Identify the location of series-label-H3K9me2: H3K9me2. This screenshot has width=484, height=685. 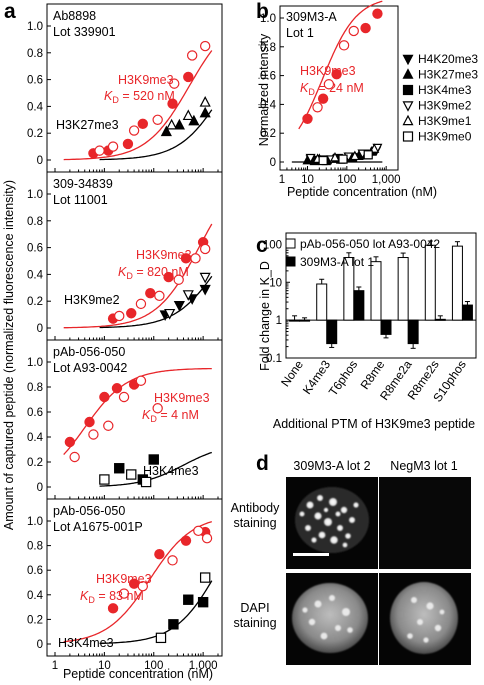
(92, 300).